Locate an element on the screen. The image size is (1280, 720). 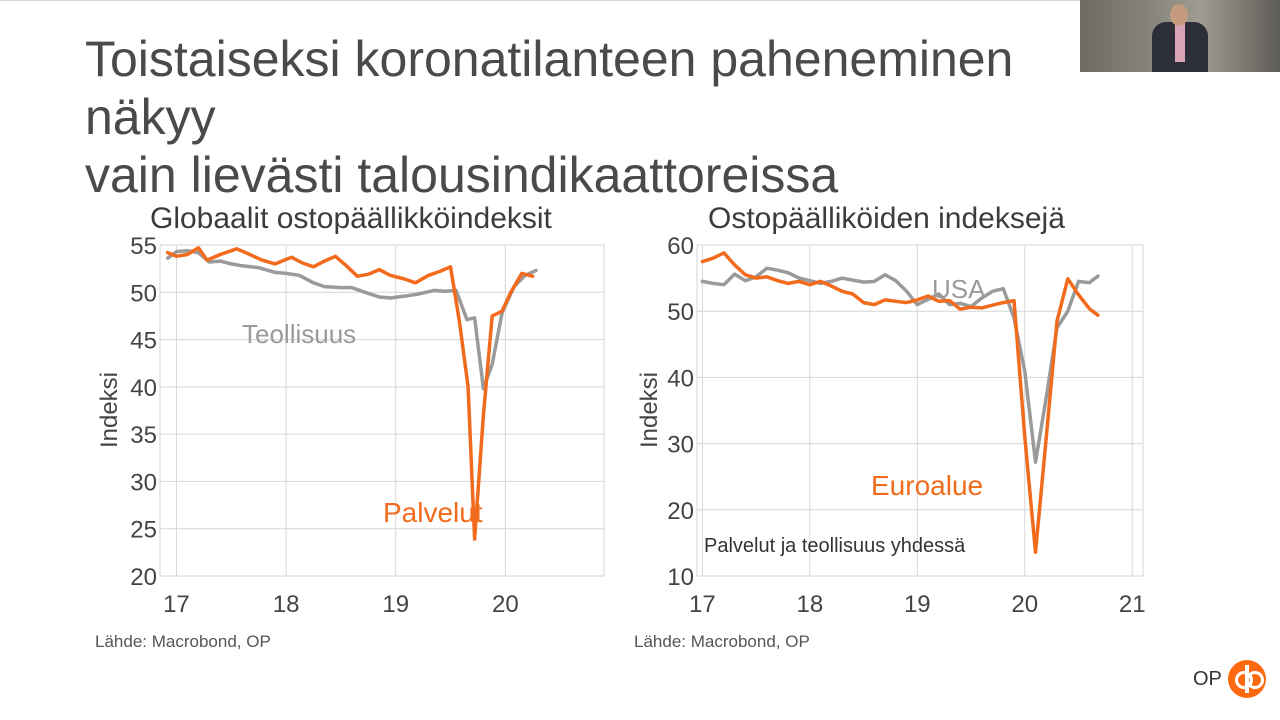
presenter-webcam is located at coordinates (1180, 36).